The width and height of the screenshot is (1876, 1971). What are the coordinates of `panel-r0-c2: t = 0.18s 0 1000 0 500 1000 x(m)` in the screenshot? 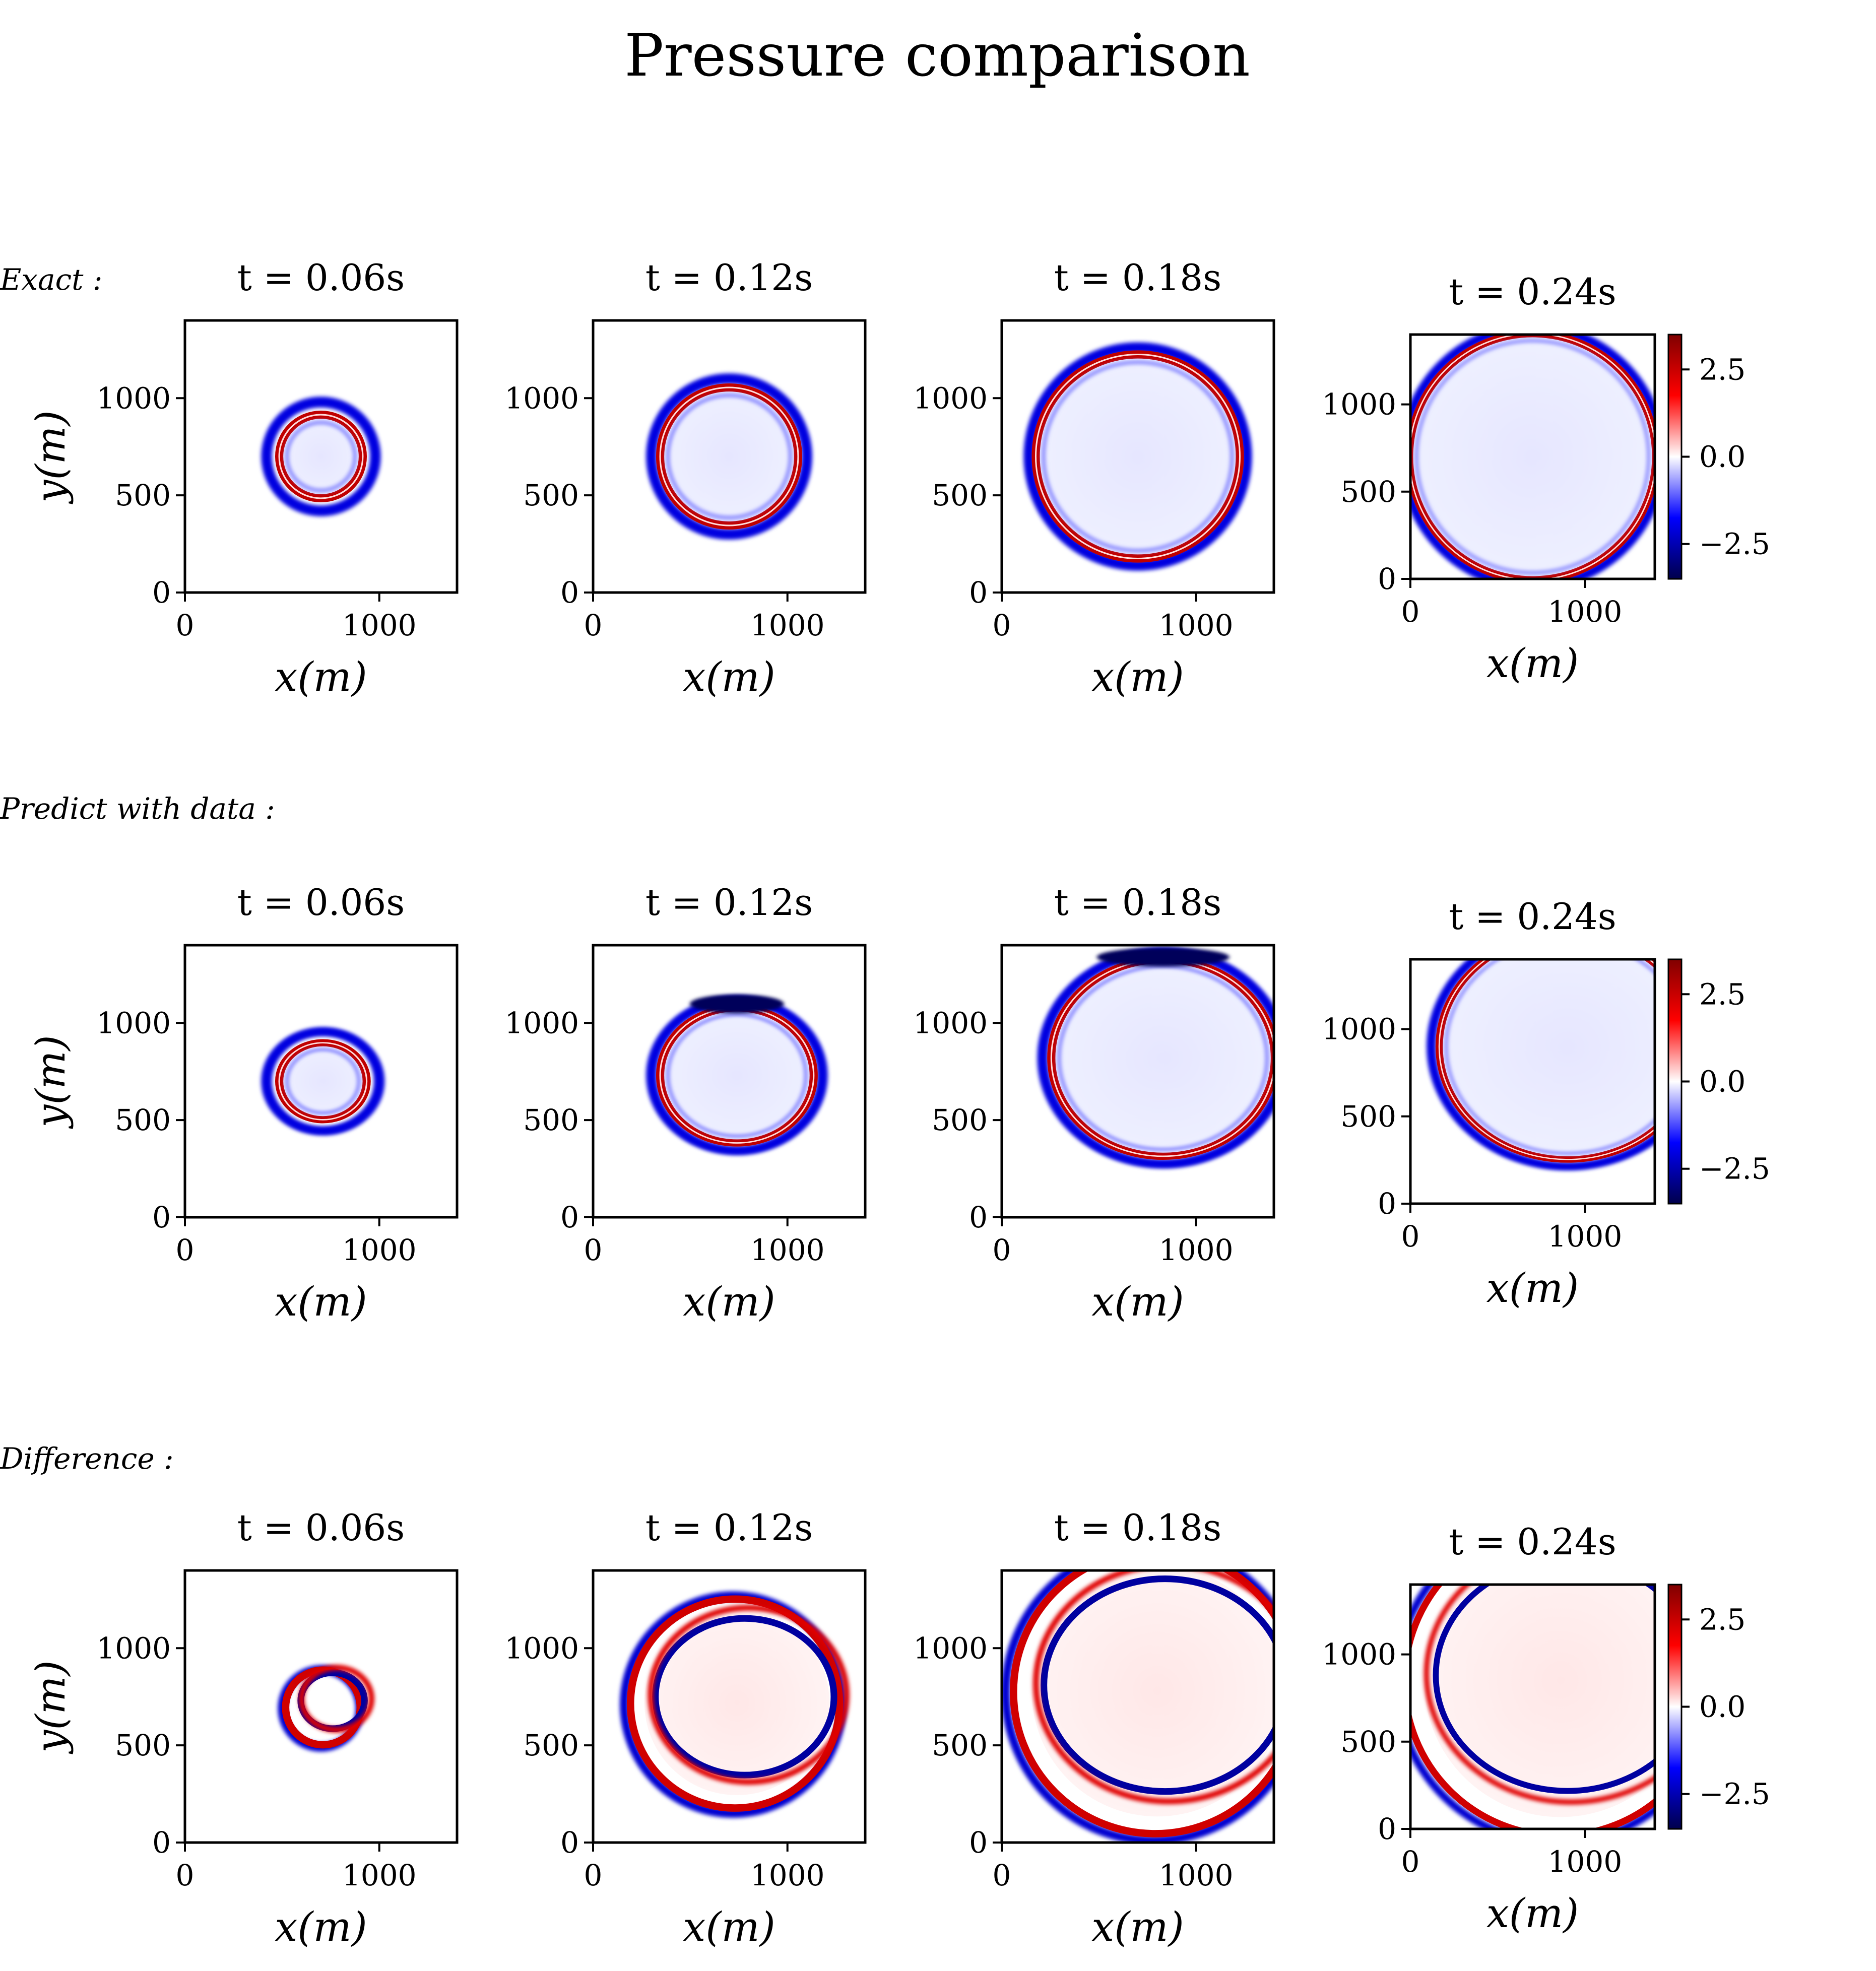 It's located at (1094, 478).